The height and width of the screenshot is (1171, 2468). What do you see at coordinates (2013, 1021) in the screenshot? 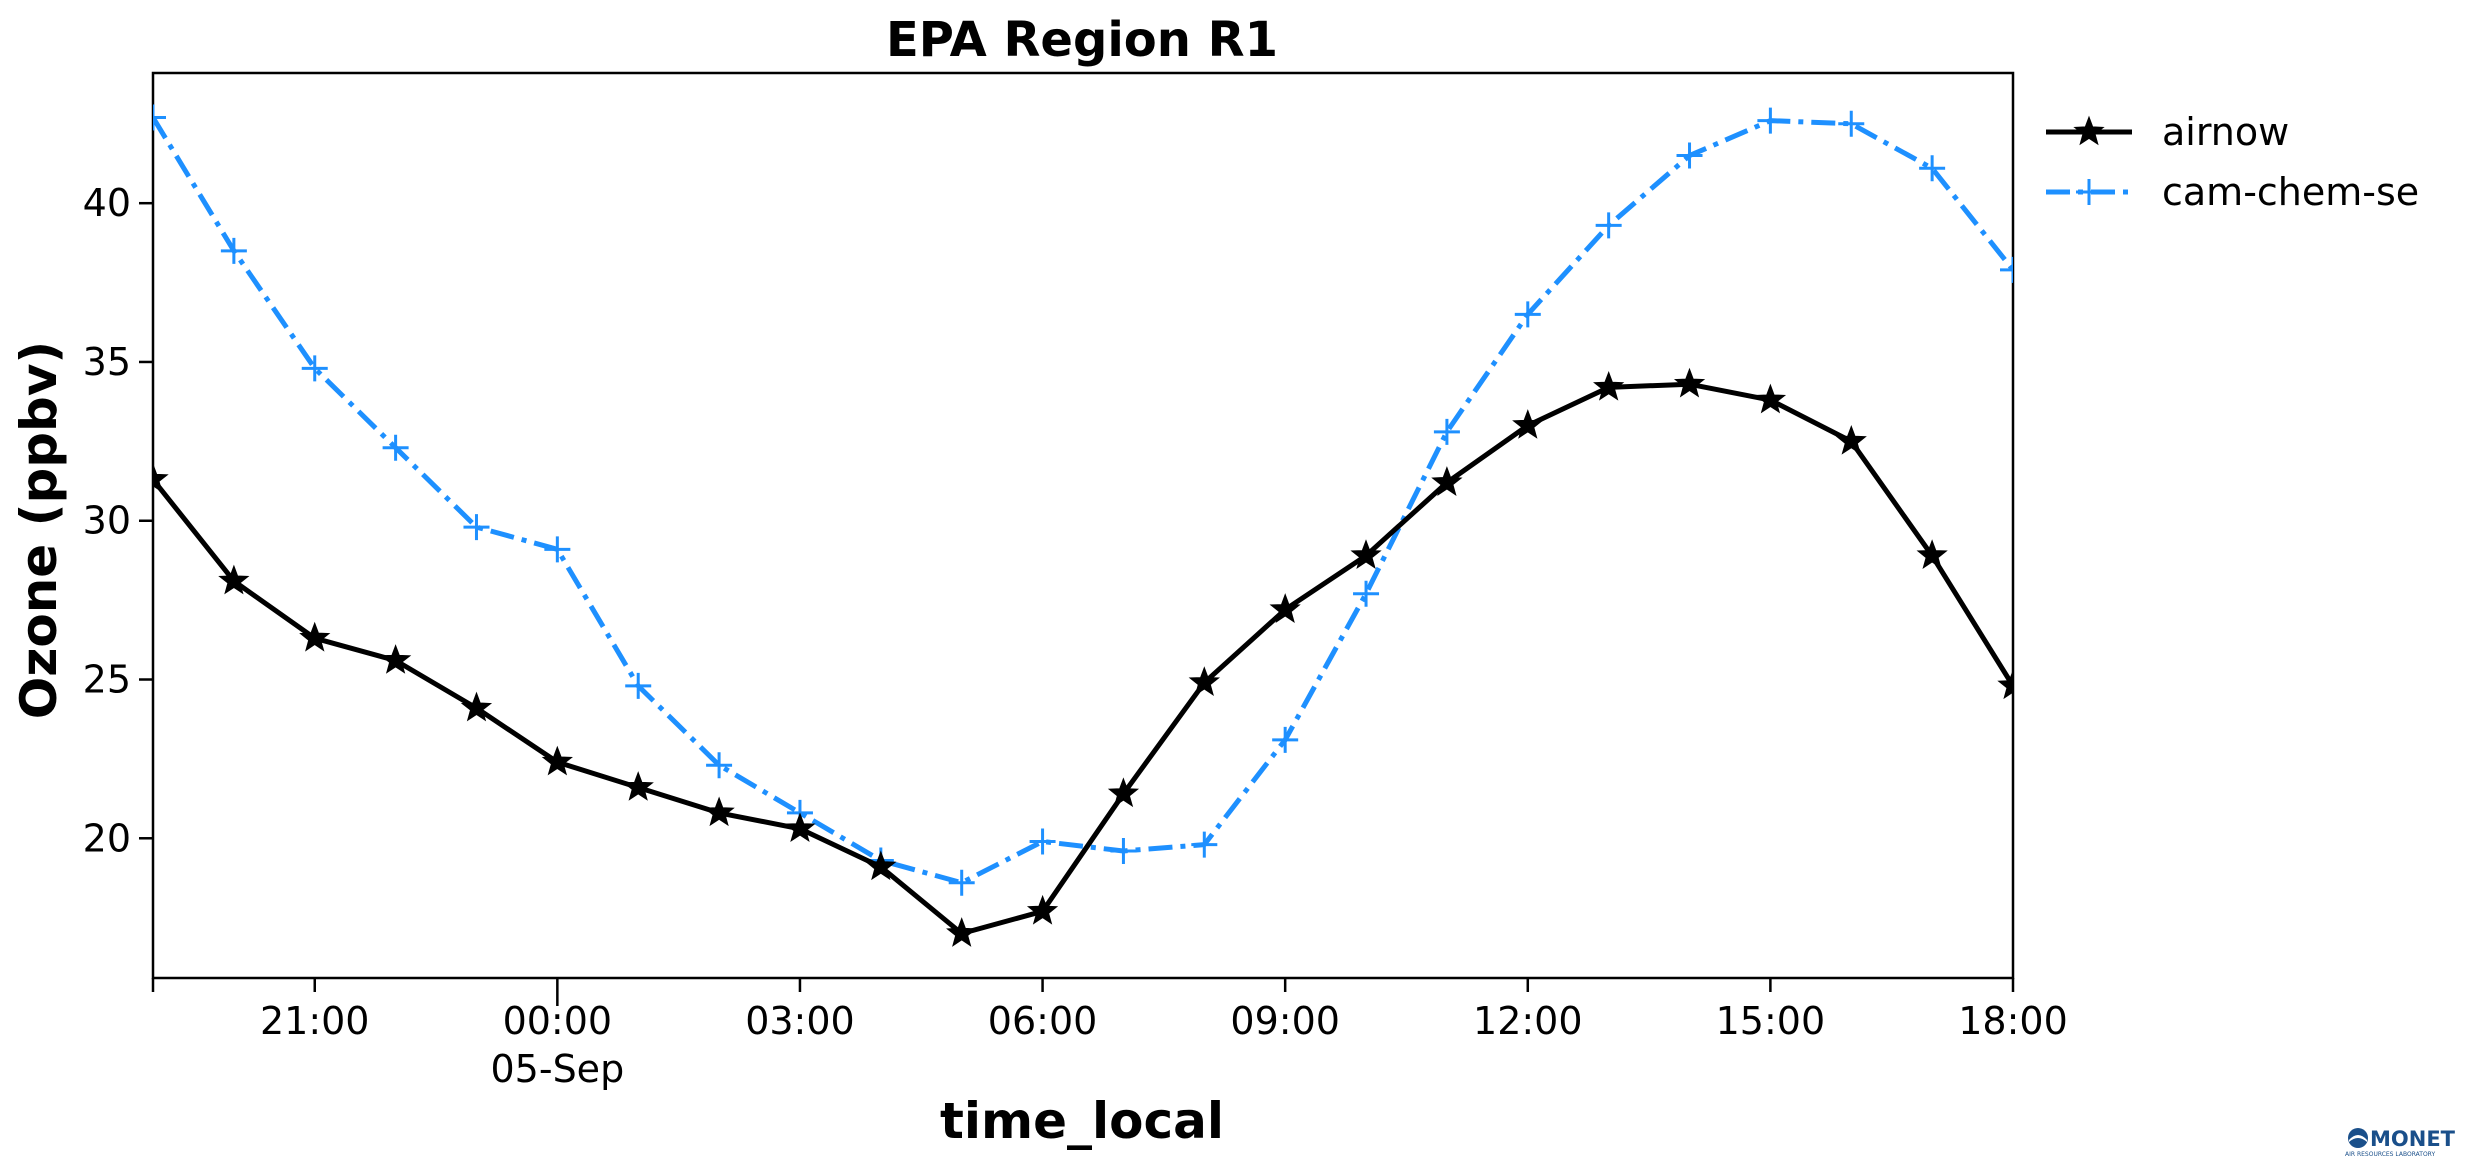
I see `x-tick-label-7: 18:00` at bounding box center [2013, 1021].